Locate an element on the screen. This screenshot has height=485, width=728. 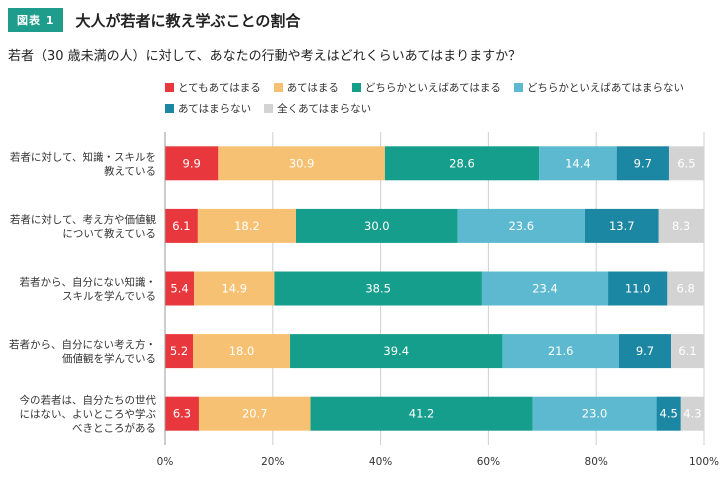
data-label: 41.2 is located at coordinates (422, 414).